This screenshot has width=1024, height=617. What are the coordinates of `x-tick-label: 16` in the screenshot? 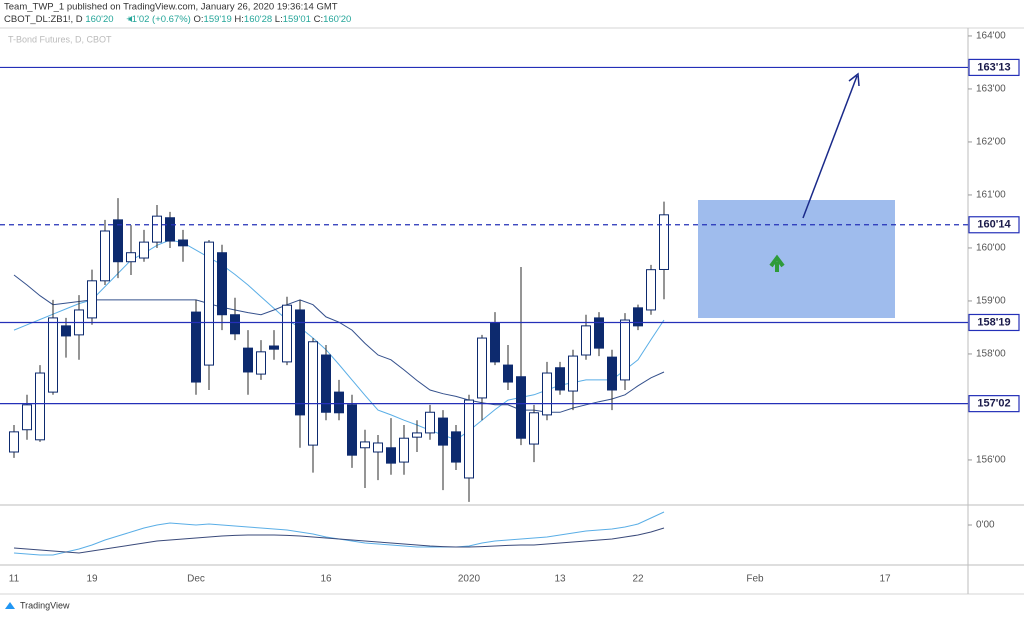 It's located at (326, 579).